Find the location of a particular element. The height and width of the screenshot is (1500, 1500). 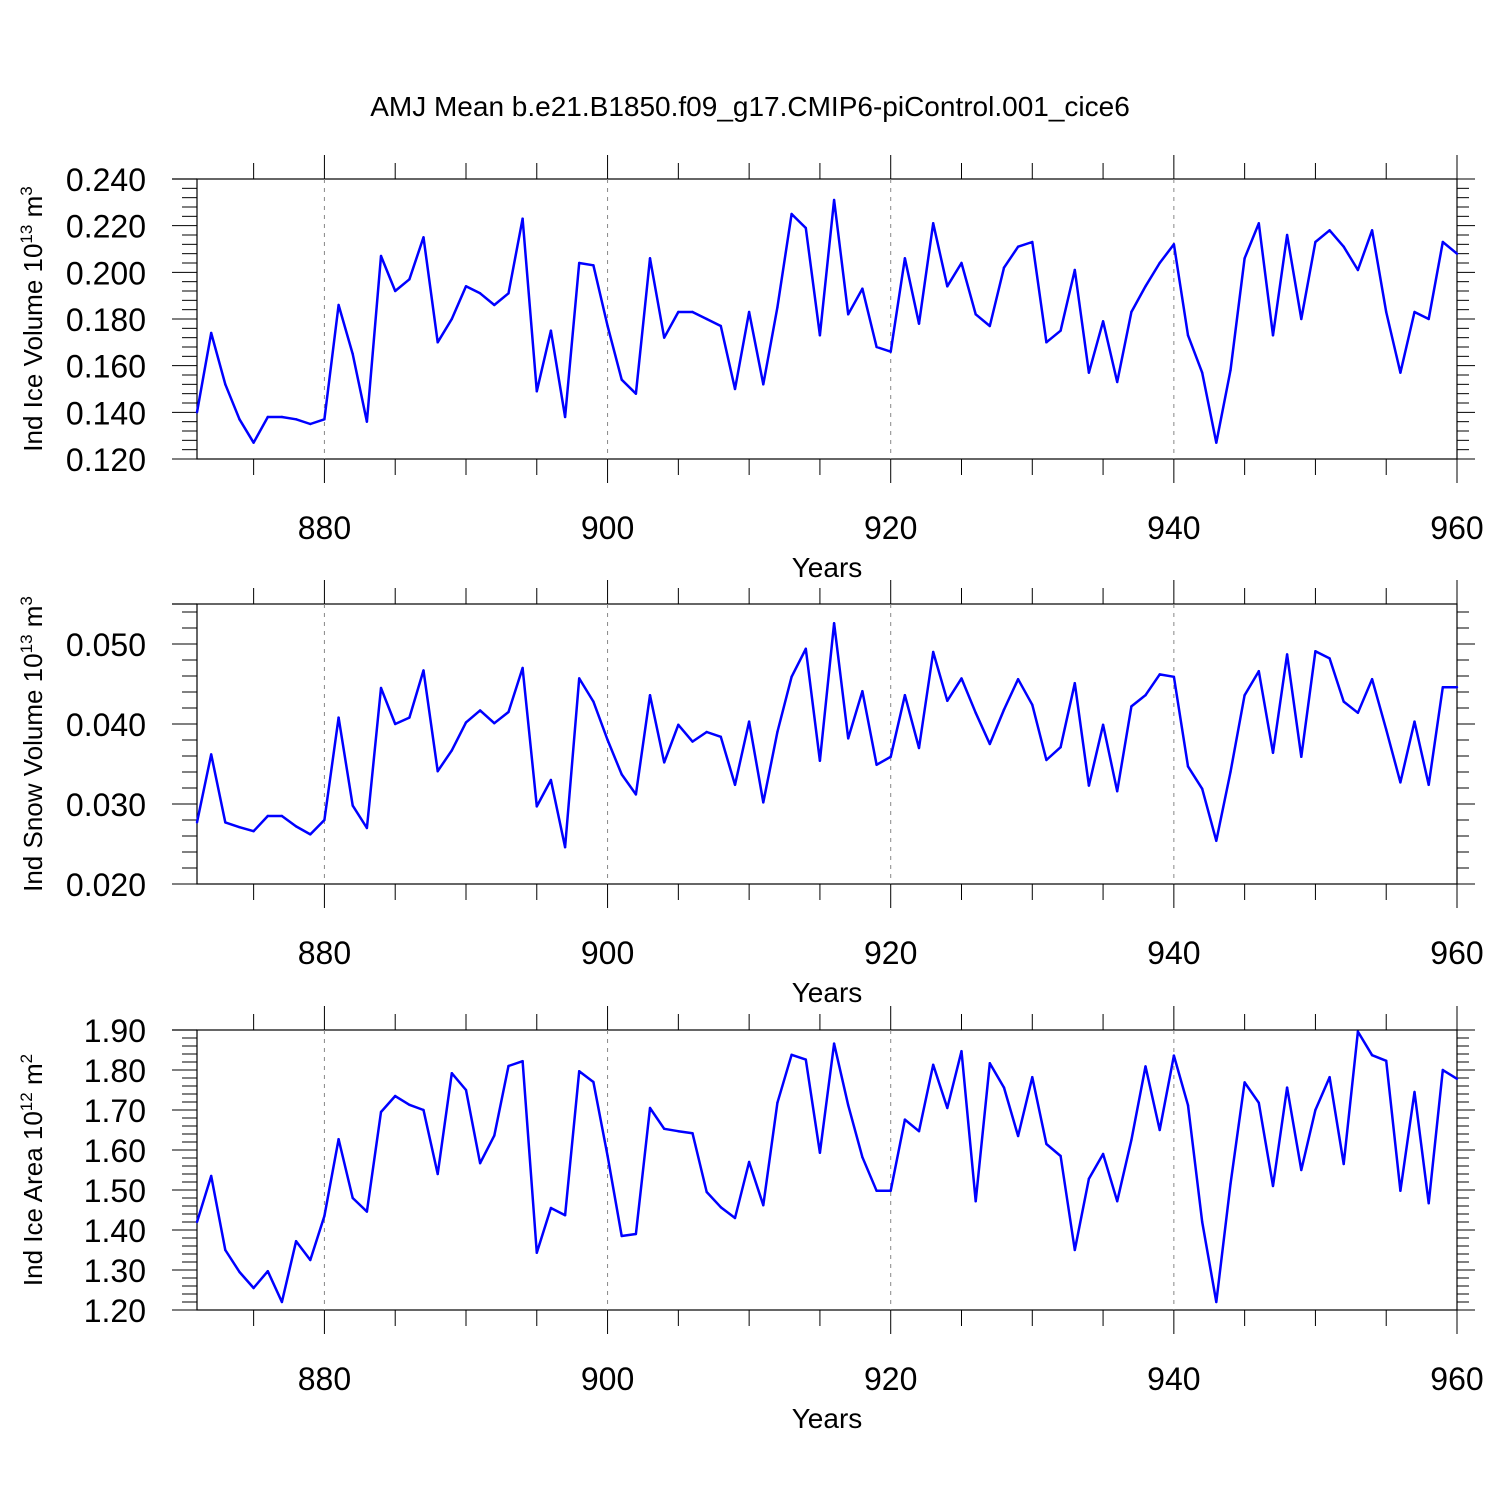

y-tick-label: 1.20 is located at coordinates (115, 1311).